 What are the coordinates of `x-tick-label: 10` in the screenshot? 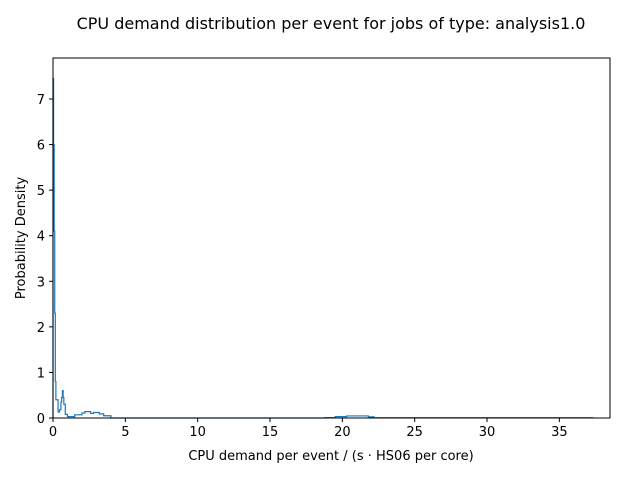 It's located at (197, 432).